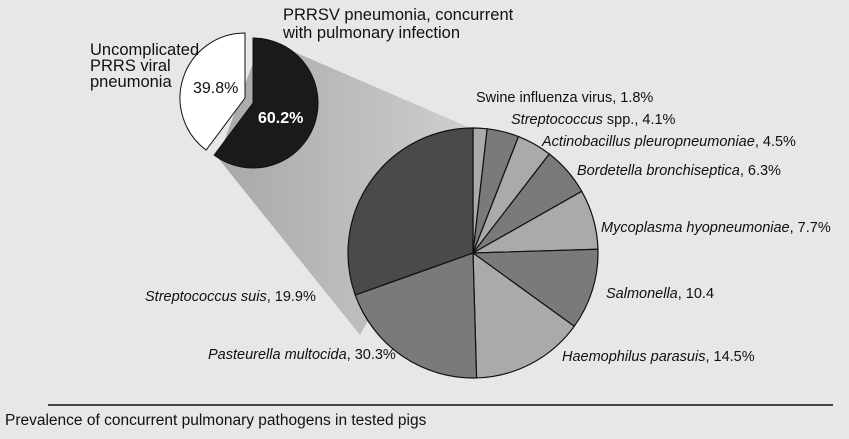  I want to click on slice-pasteurella-multocida, so click(410, 211).